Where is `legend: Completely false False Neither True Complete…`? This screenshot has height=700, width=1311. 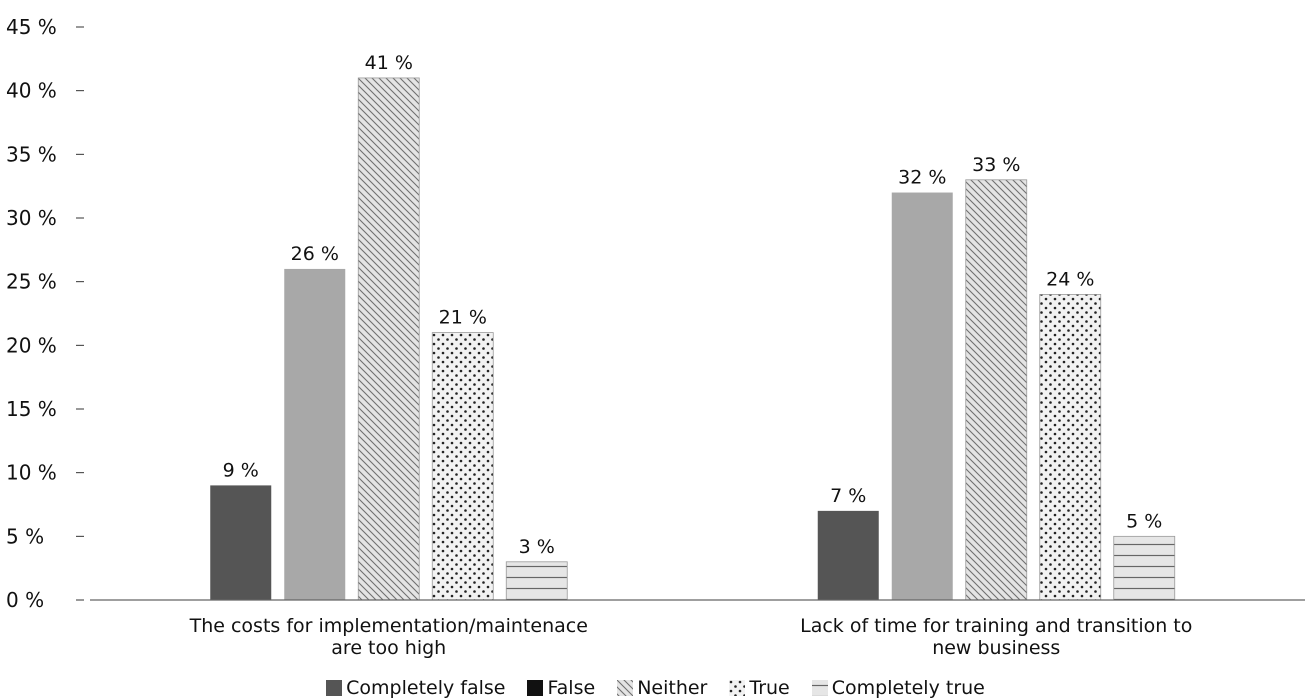
legend: Completely false False Neither True Complete… is located at coordinates (655, 688).